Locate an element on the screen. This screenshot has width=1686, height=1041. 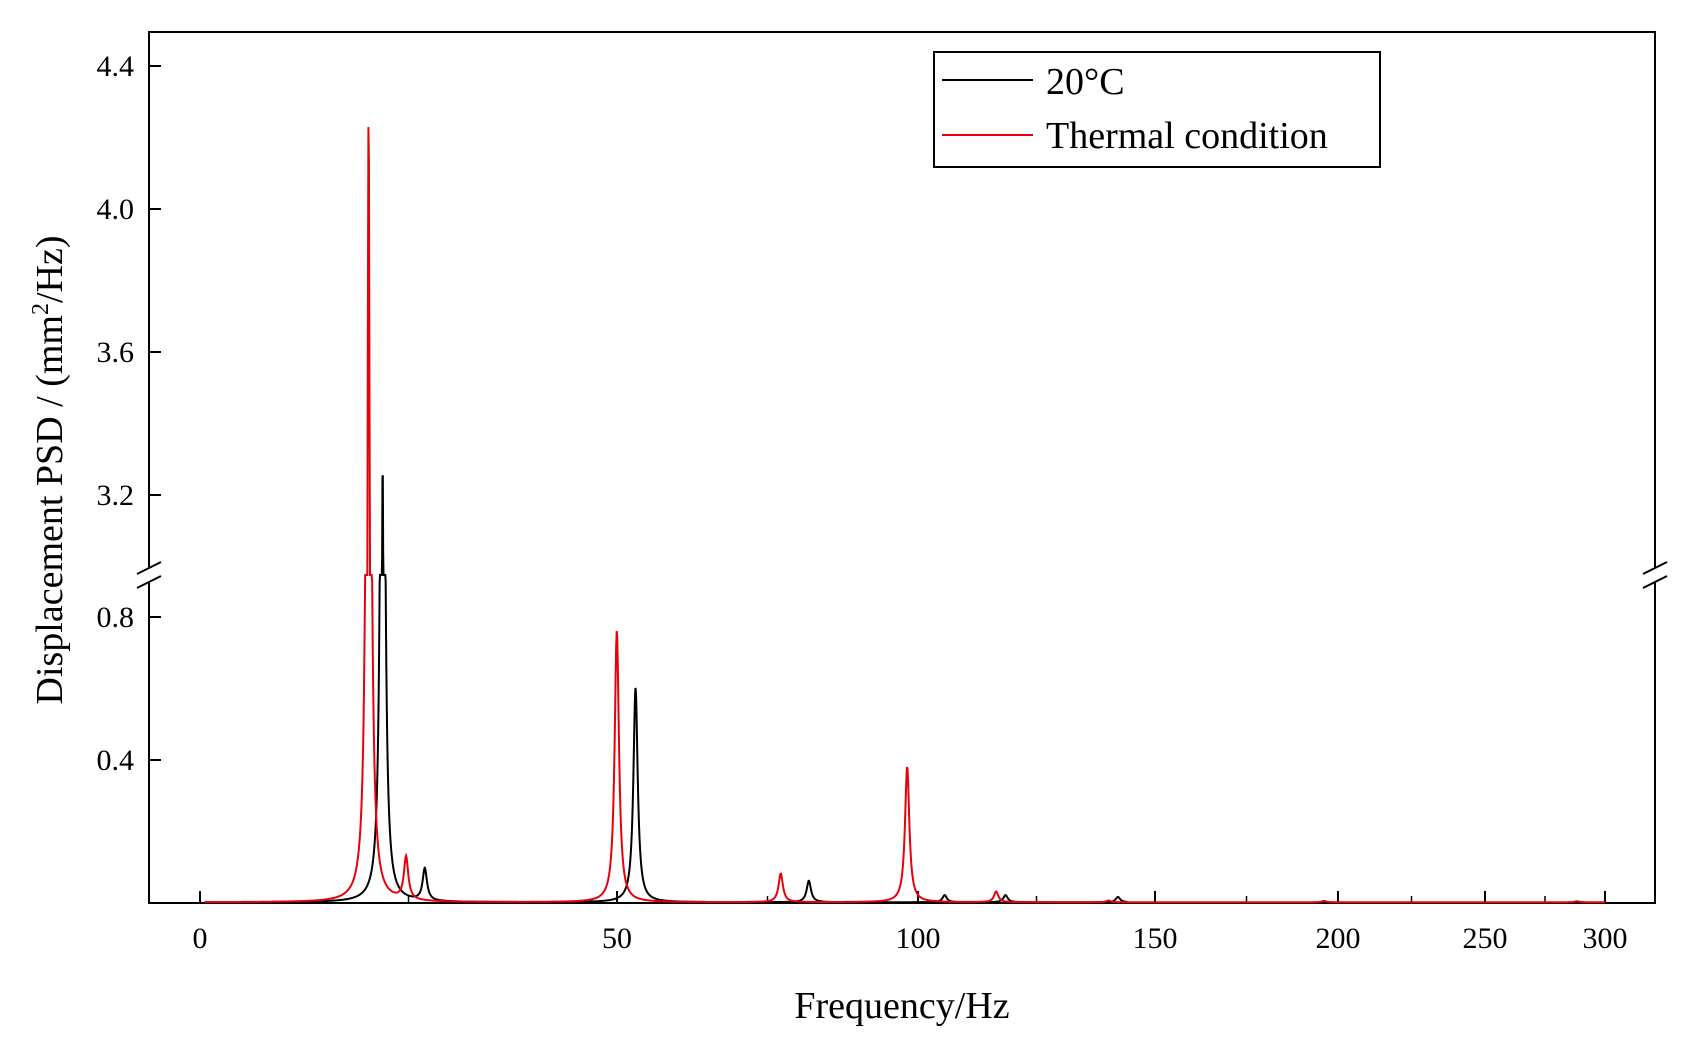
y-tick-label: 3.2 is located at coordinates (116, 495).